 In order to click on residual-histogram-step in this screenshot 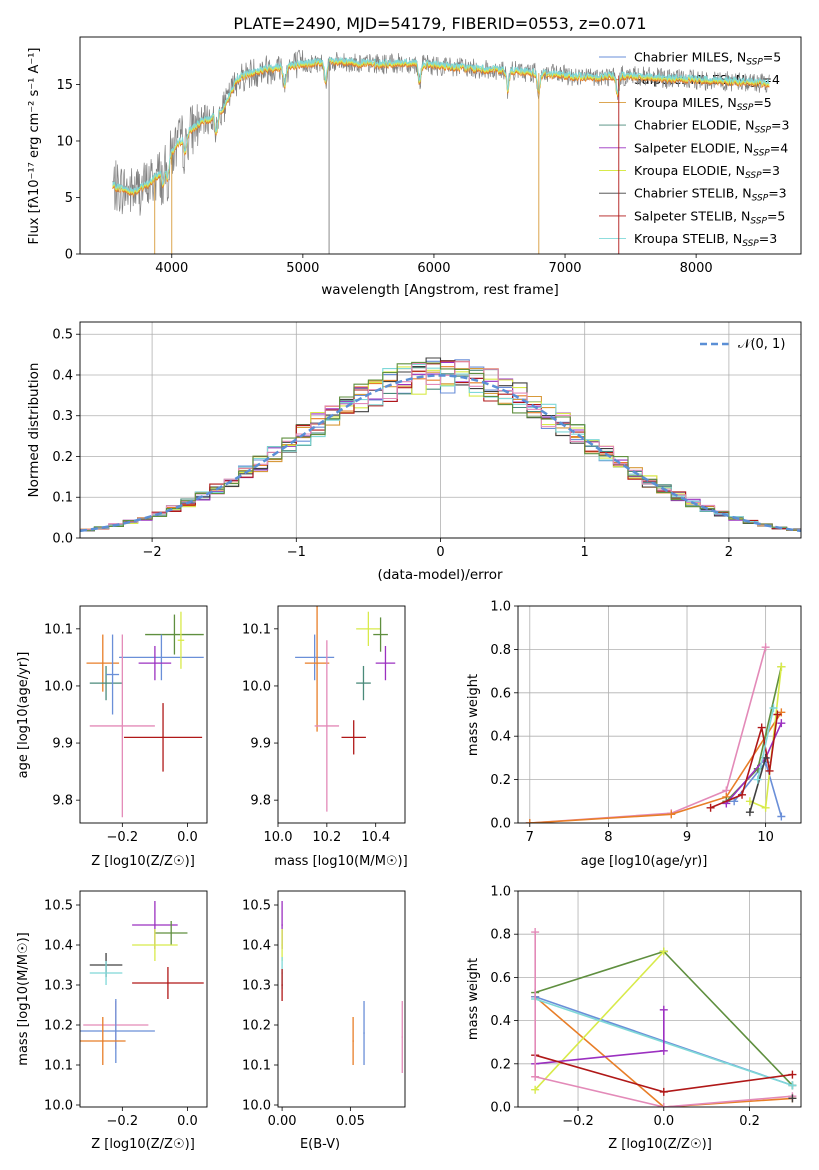, I will do `click(440, 447)`.